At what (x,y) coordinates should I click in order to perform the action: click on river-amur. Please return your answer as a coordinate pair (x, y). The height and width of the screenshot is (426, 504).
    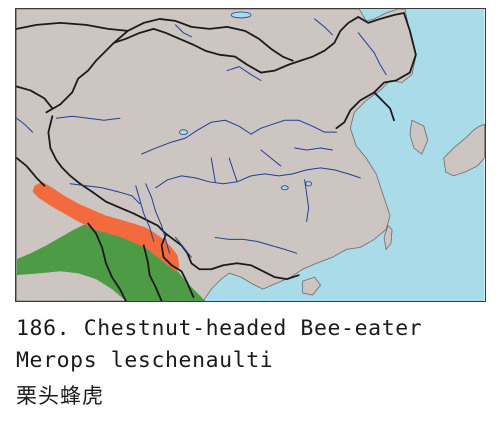
    Looking at the image, I should click on (372, 54).